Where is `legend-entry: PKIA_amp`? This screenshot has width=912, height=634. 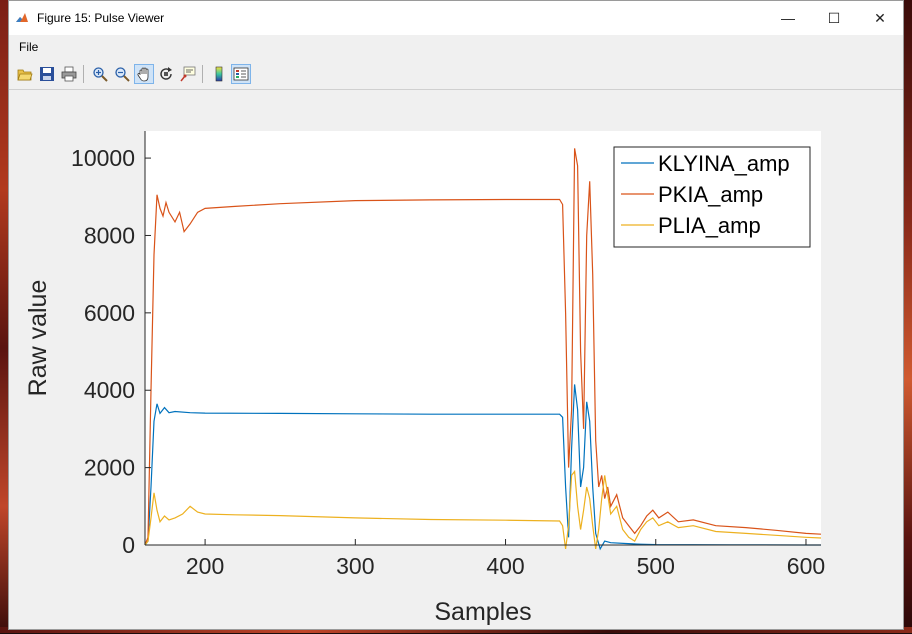 legend-entry: PKIA_amp is located at coordinates (710, 194).